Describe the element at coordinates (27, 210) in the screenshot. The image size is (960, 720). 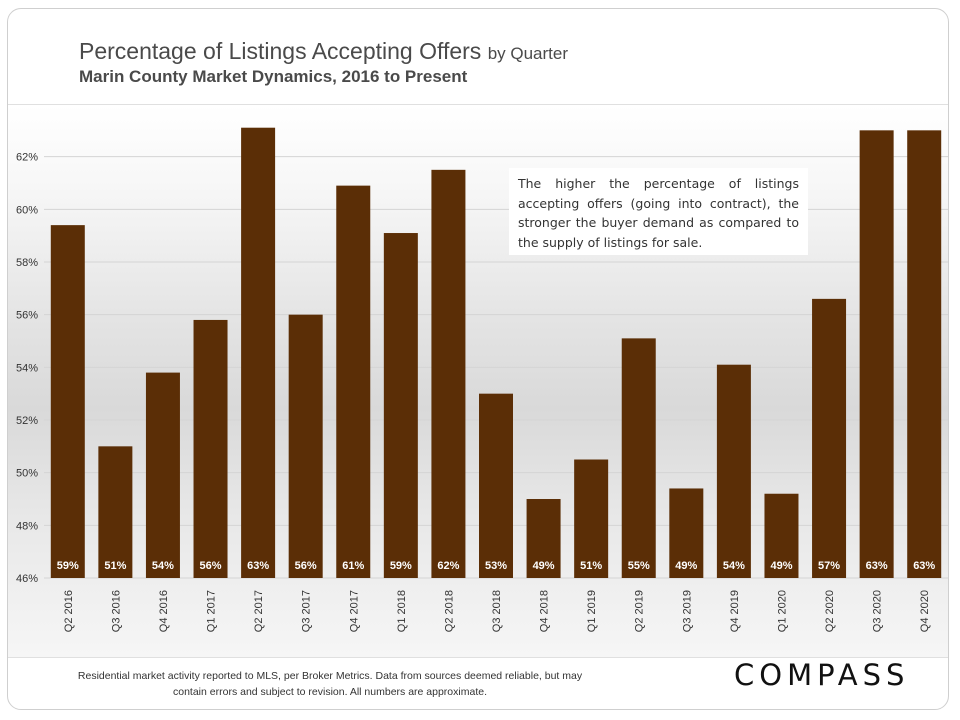
I see `y-tick-label: 60%` at that location.